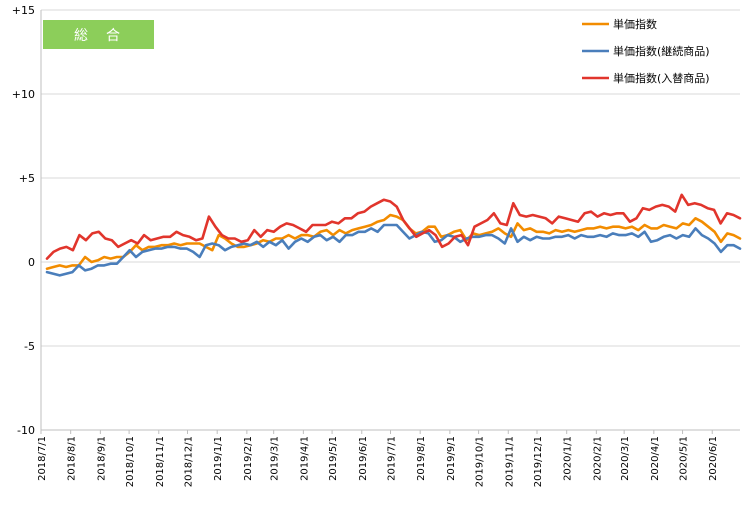 The image size is (745, 510). What do you see at coordinates (31, 262) in the screenshot?
I see `y-tick-label: 0` at bounding box center [31, 262].